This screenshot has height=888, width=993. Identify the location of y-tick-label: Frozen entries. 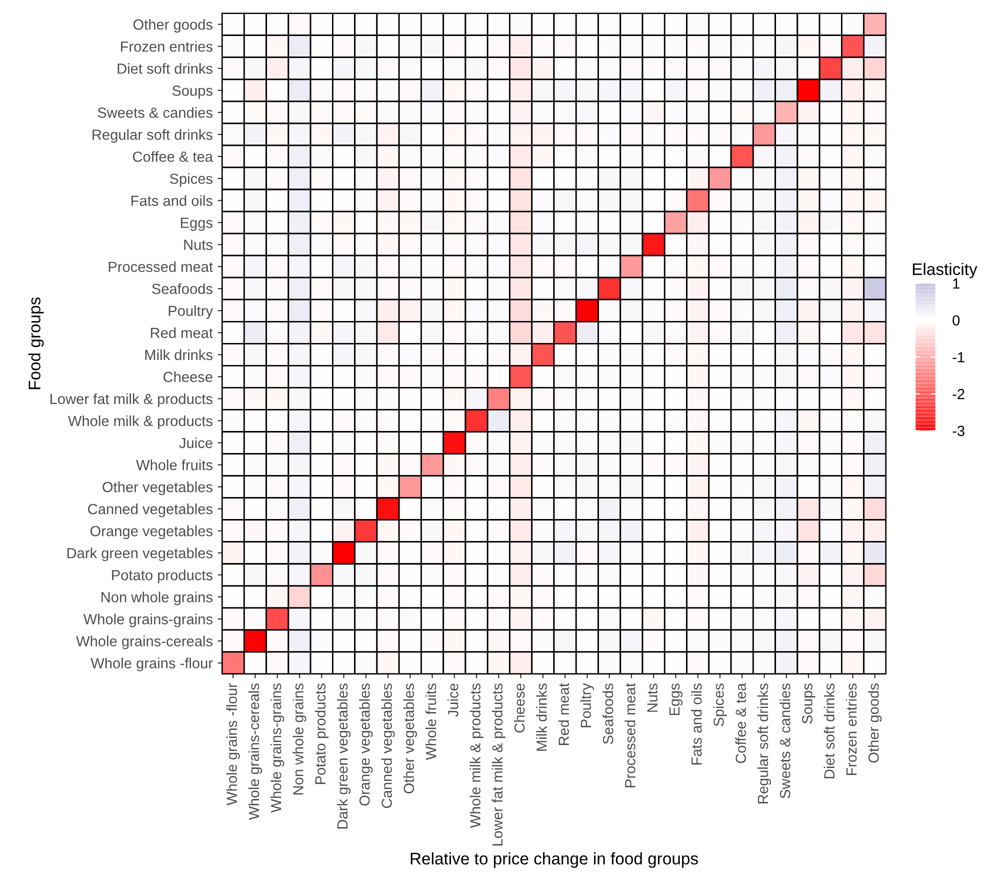
(166, 46).